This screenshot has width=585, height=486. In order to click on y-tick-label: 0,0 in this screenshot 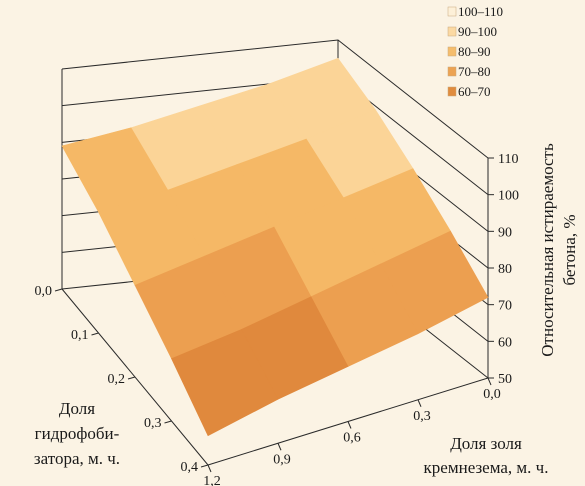, I will do `click(44, 291)`.